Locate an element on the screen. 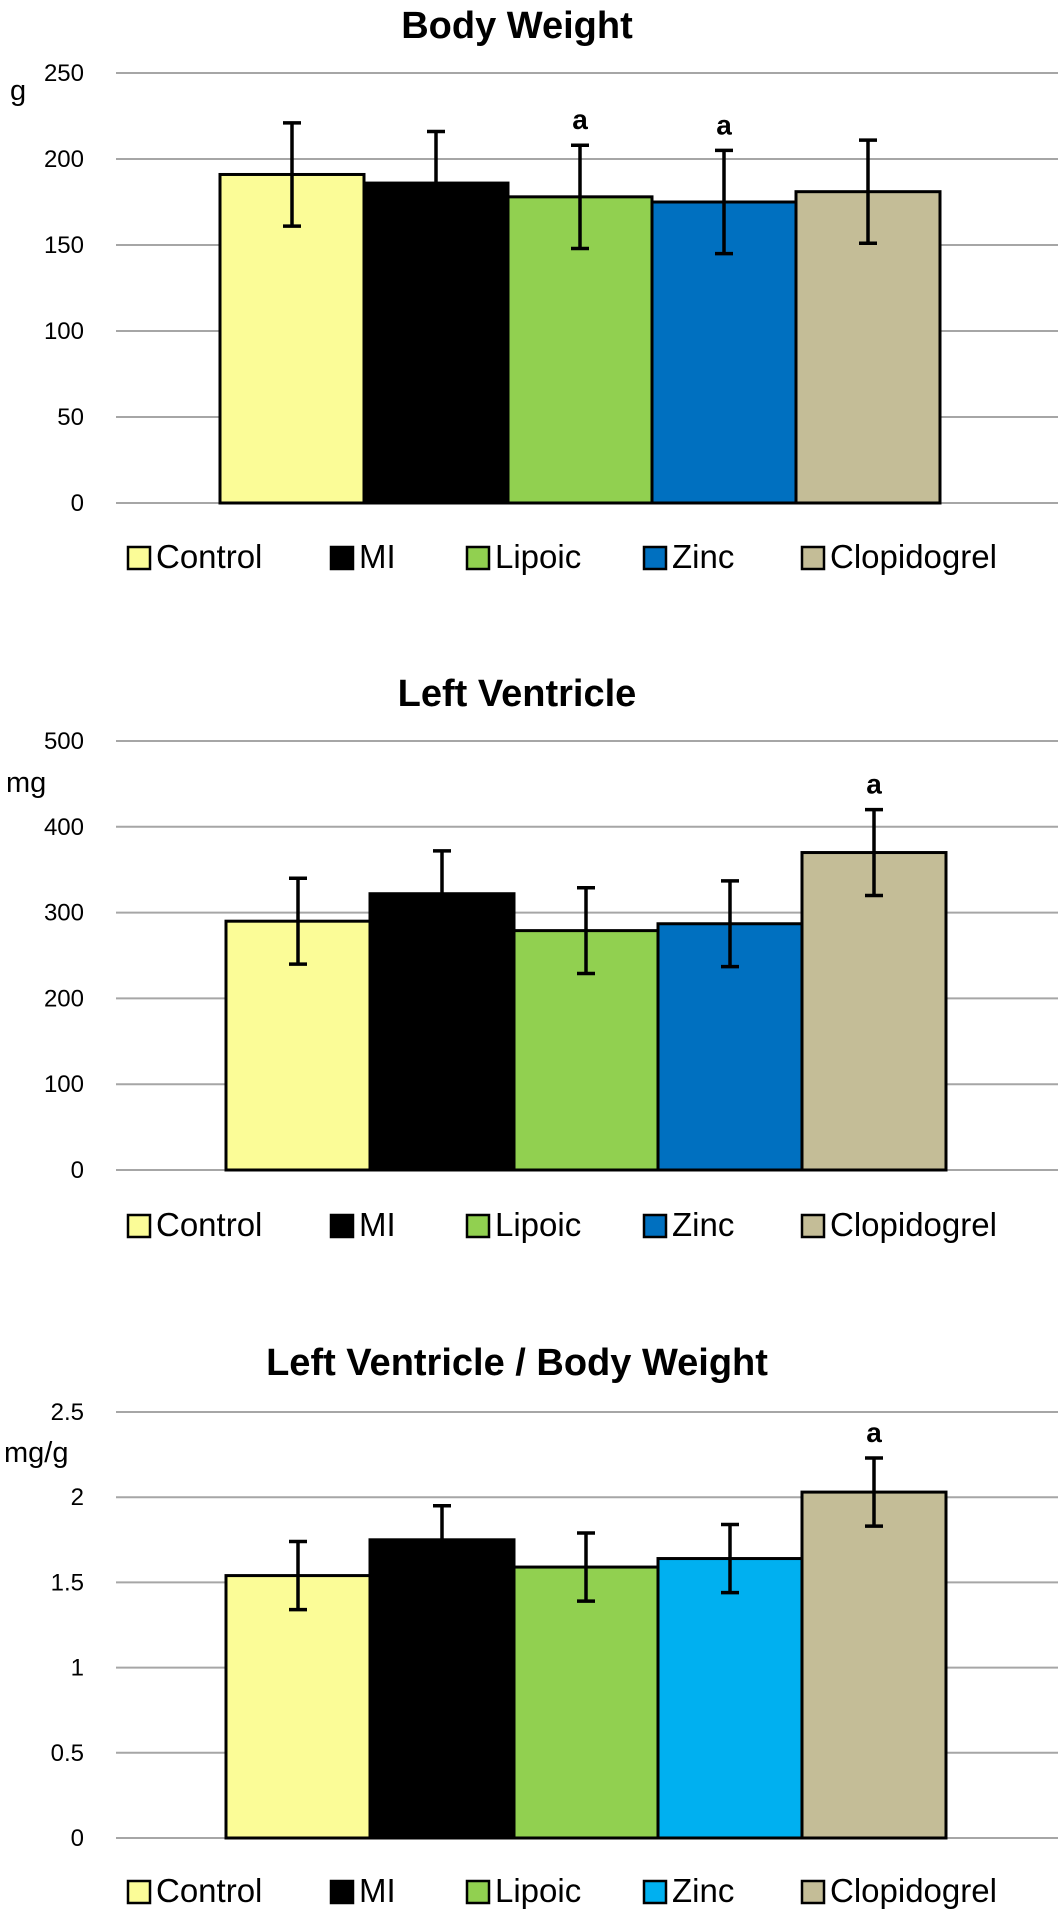  y-tick-label: 2 is located at coordinates (77, 1497).